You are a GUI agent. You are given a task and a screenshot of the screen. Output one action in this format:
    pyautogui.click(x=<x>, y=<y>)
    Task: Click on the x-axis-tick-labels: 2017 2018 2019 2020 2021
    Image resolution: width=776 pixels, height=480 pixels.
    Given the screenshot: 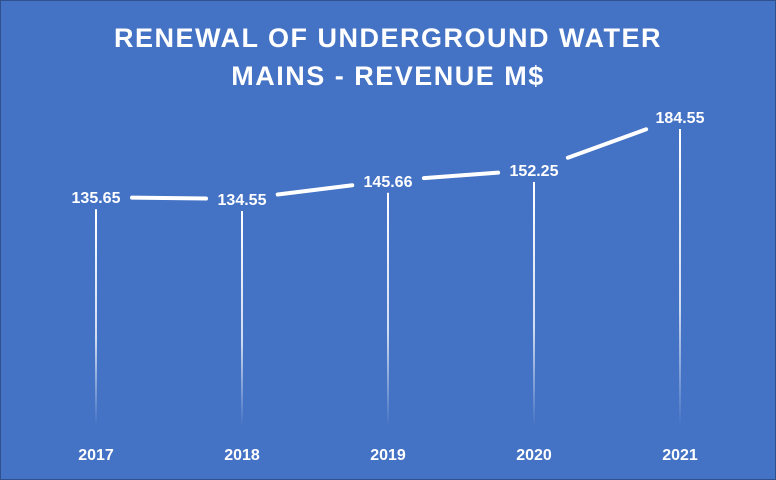 What is the action you would take?
    pyautogui.click(x=388, y=455)
    